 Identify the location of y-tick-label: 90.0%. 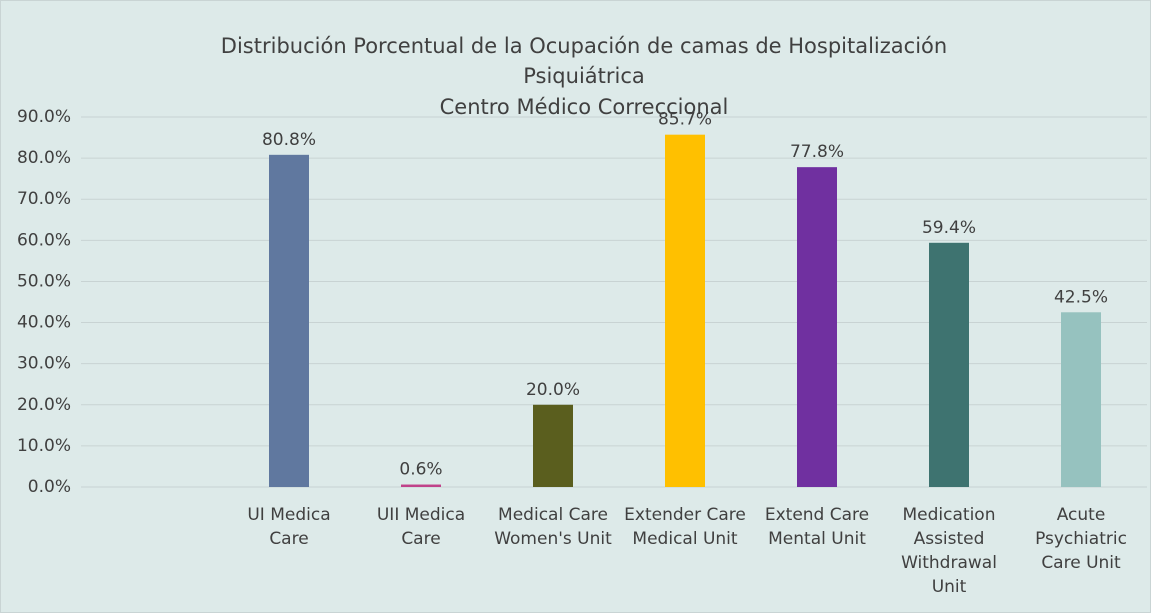
(44, 117).